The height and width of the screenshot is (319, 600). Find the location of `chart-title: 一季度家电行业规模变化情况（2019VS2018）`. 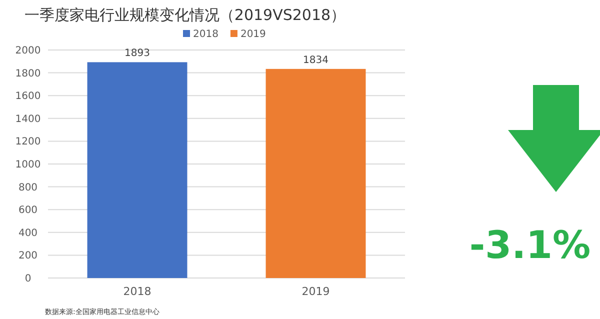

chart-title: 一季度家电行业规模变化情况（2019VS2018） is located at coordinates (185, 15).